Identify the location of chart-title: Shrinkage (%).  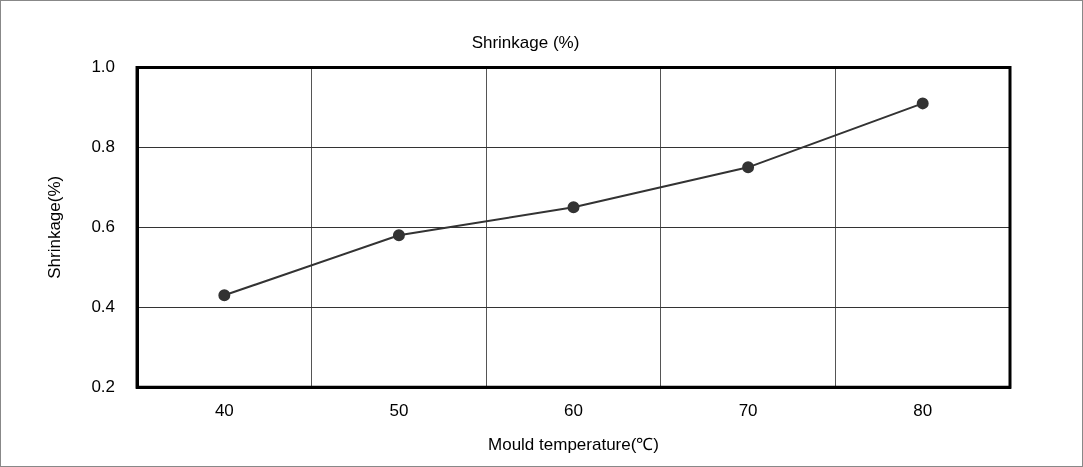
(525, 42).